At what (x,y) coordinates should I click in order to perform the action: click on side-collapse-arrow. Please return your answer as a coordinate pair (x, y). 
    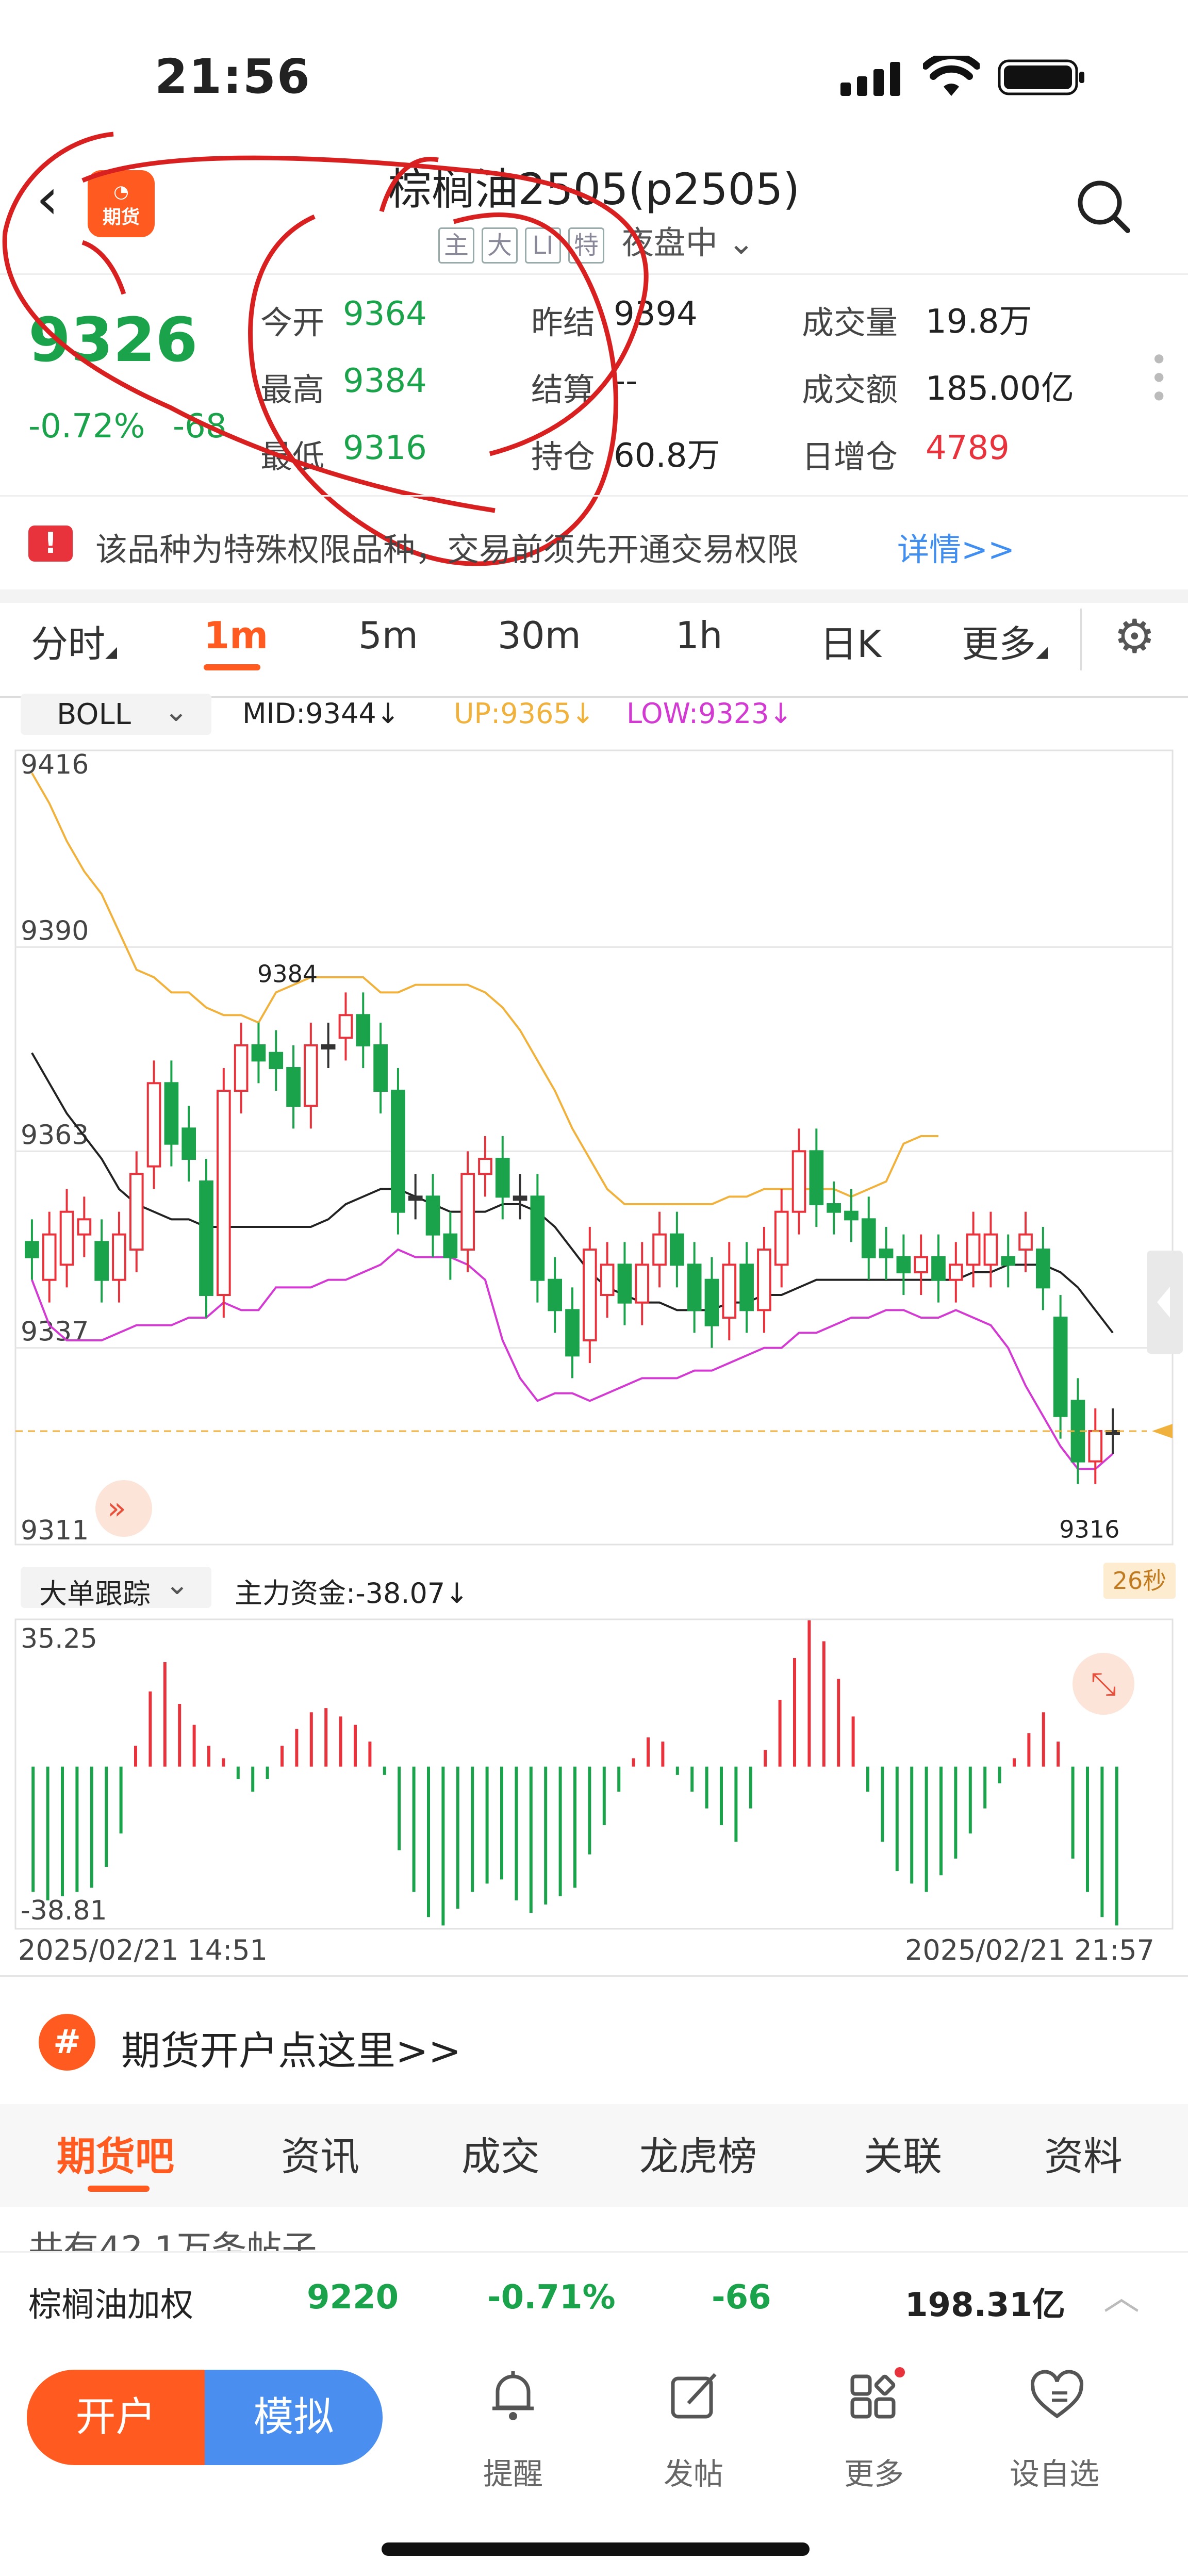
    Looking at the image, I should click on (1163, 1302).